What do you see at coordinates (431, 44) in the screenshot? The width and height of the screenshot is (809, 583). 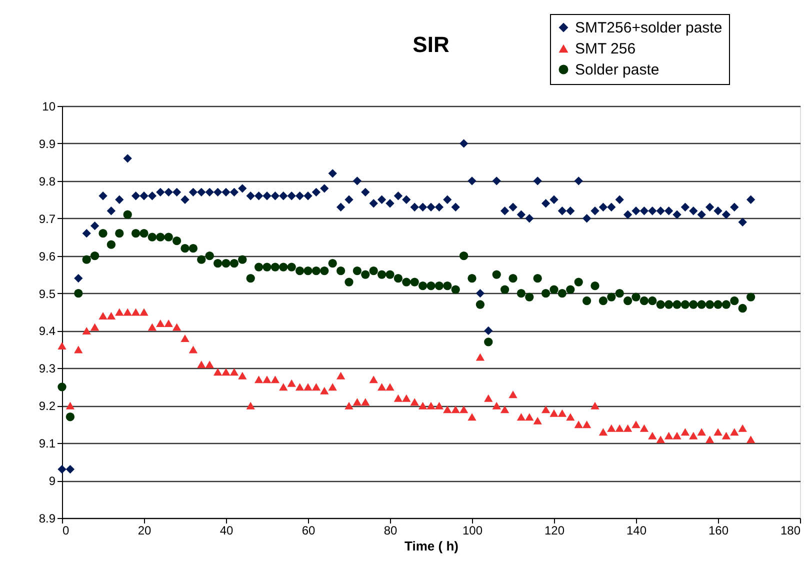 I see `chart-title: SIR` at bounding box center [431, 44].